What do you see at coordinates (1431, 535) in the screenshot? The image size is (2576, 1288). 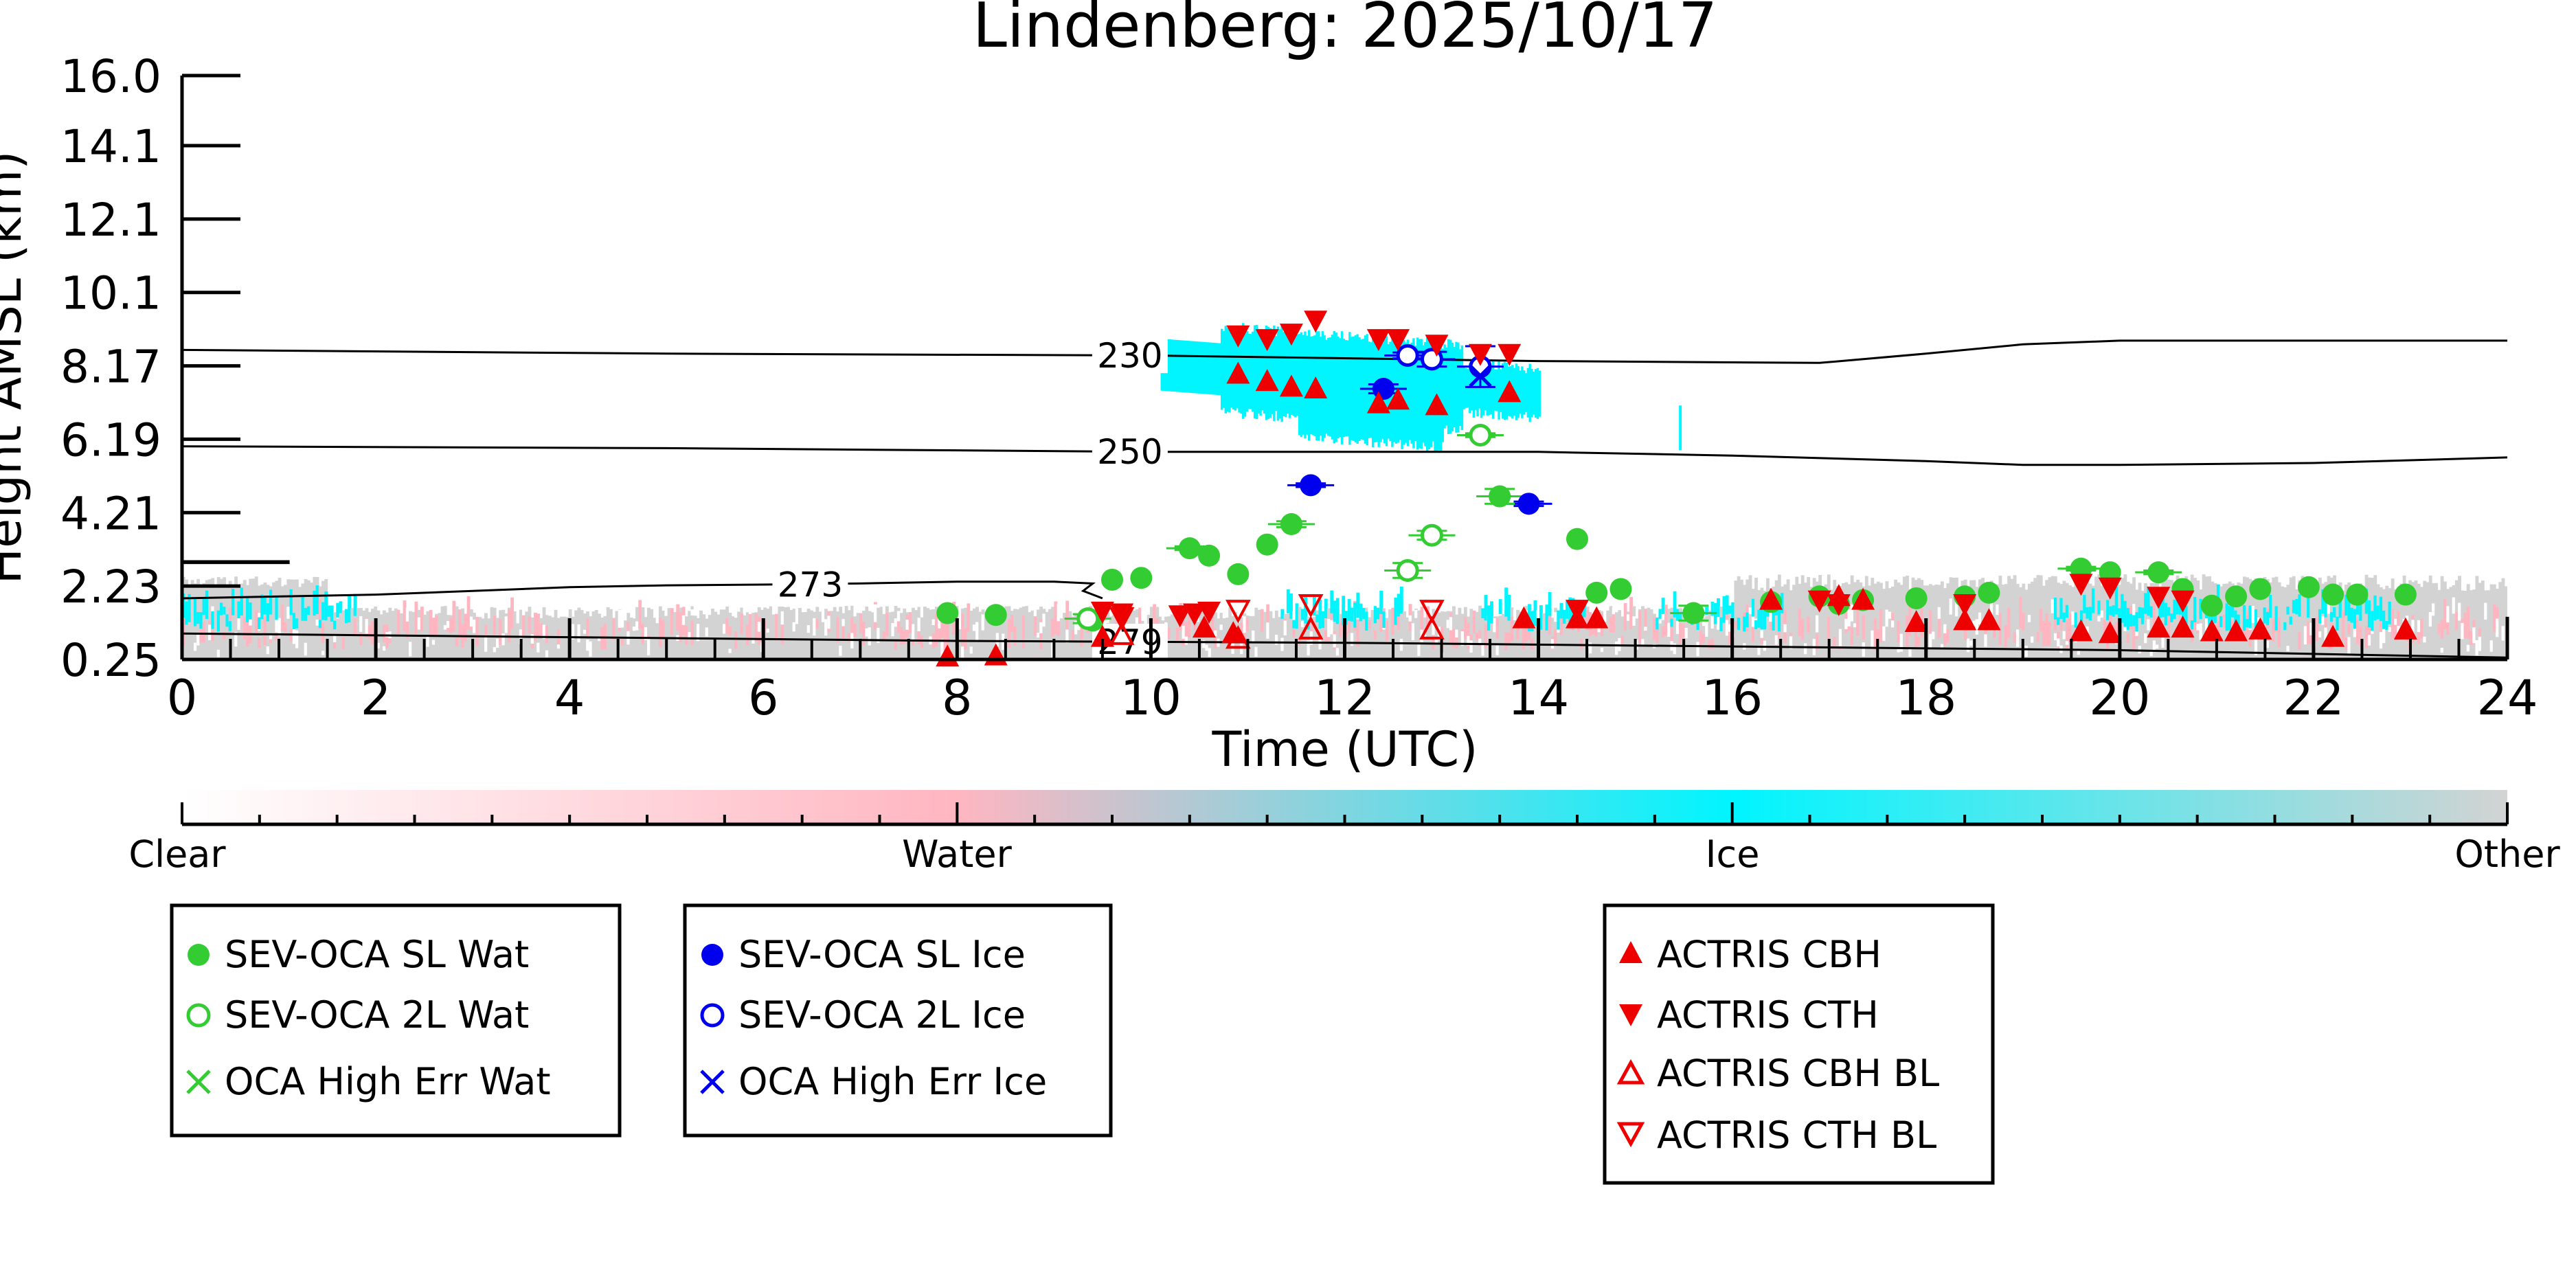 I see `marker-sev-oca-2l-wat` at bounding box center [1431, 535].